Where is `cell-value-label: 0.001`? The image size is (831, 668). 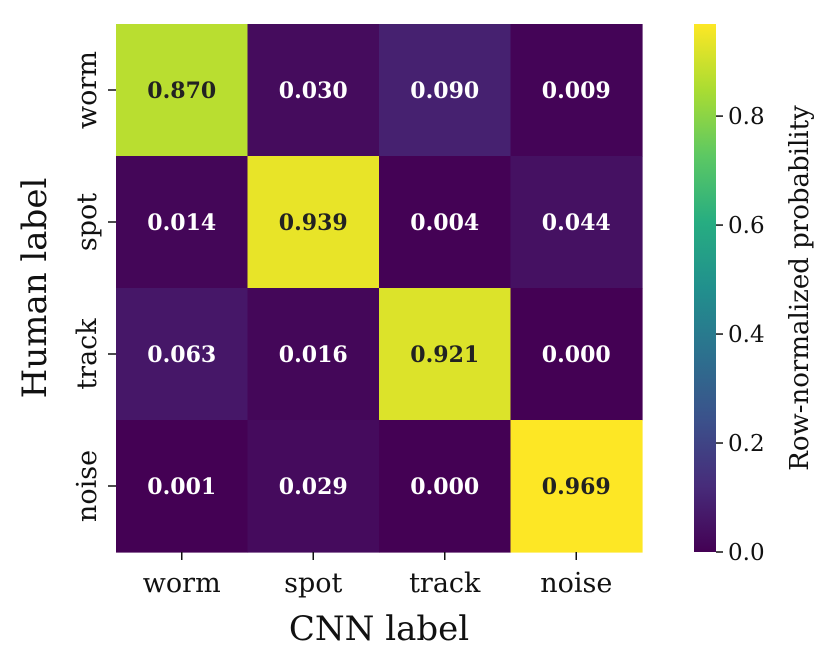 cell-value-label: 0.001 is located at coordinates (181, 487).